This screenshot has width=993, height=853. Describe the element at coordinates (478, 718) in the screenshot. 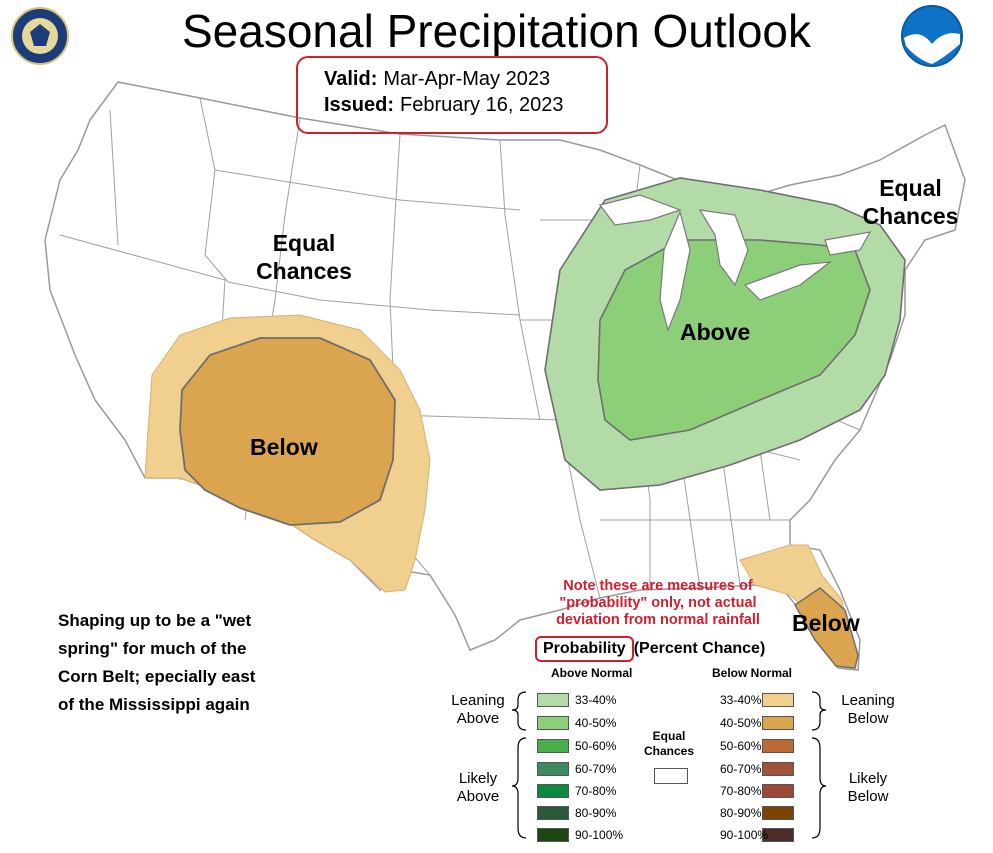

I see `leaning-above-line2: Above` at that location.